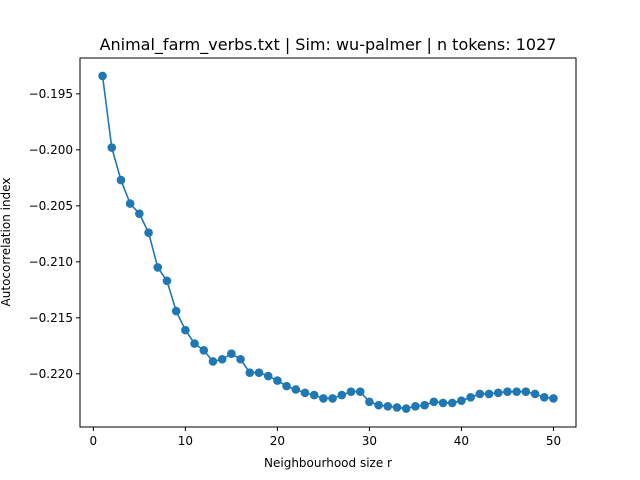  Describe the element at coordinates (51, 94) in the screenshot. I see `y-tick-label: −0.195` at that location.